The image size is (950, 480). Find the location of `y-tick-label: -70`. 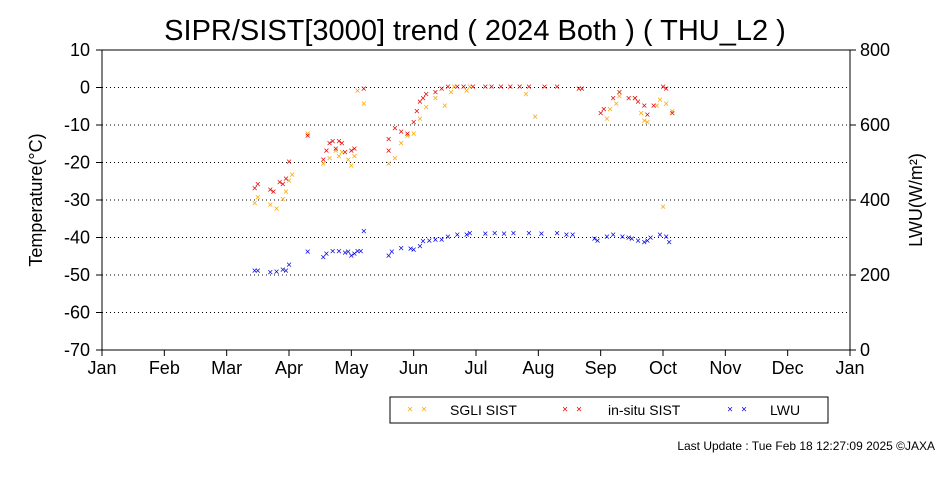

y-tick-label: -70 is located at coordinates (77, 350).